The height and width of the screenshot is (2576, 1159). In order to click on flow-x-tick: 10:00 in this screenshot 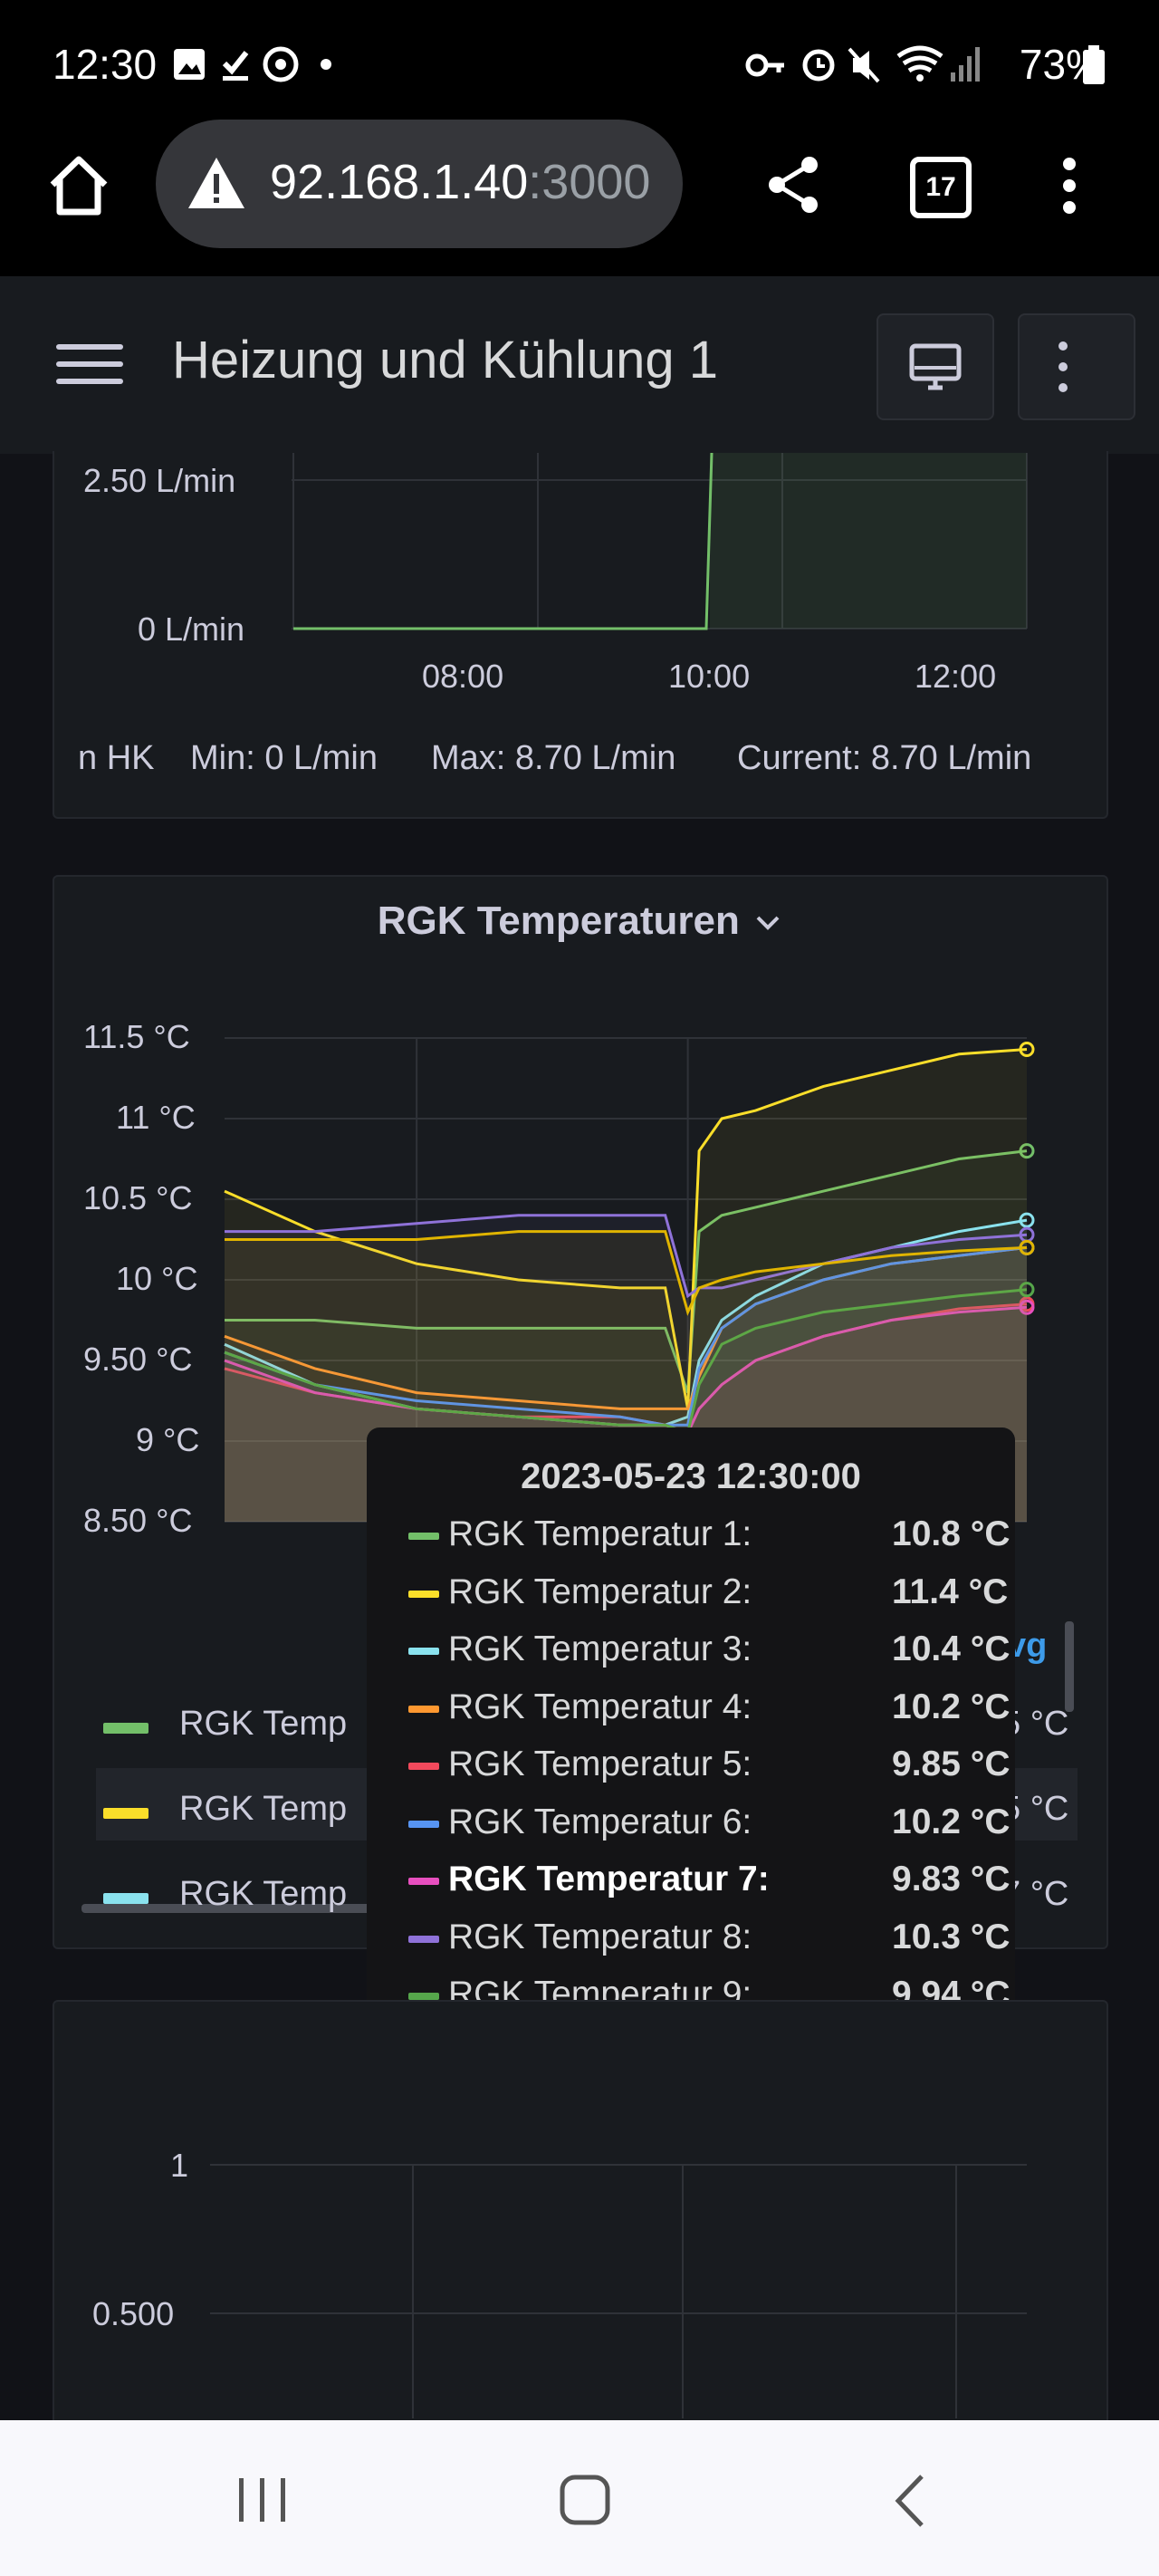, I will do `click(709, 676)`.